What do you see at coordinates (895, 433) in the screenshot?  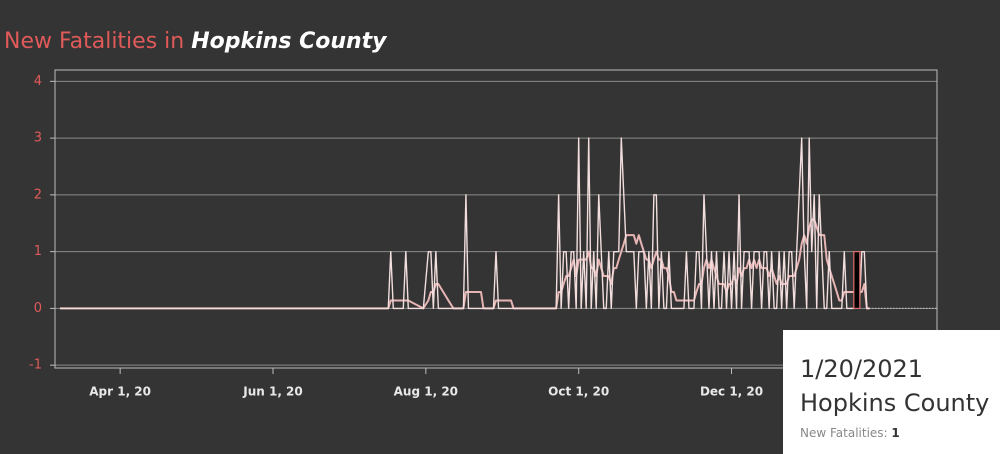 I see `tooltip-value: 1` at bounding box center [895, 433].